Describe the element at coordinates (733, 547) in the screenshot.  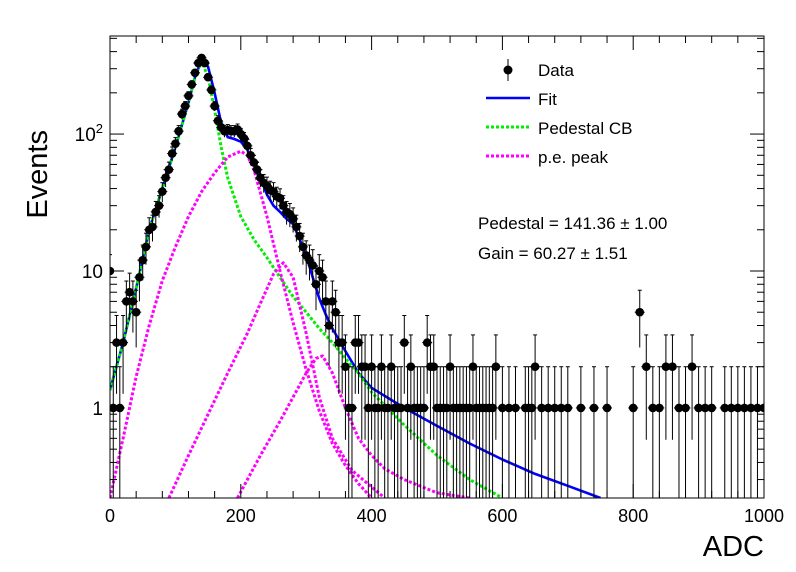
I see `x-axis-label: ADC` at that location.